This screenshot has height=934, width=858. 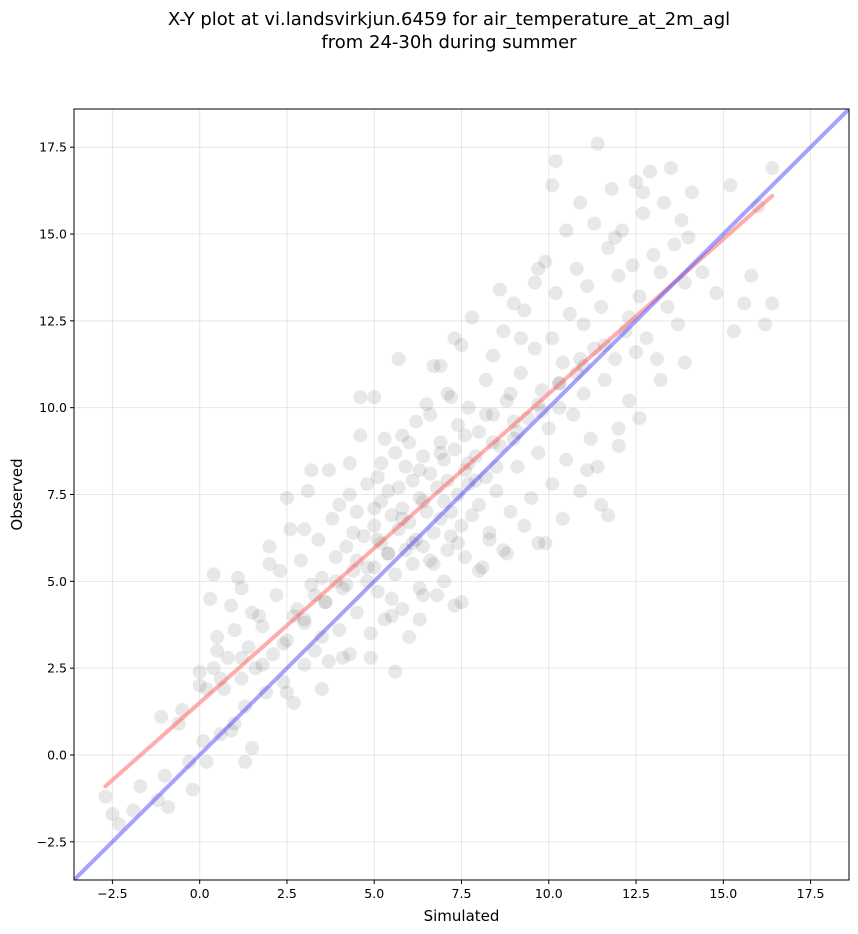 What do you see at coordinates (462, 916) in the screenshot?
I see `x-axis-label: Simulated` at bounding box center [462, 916].